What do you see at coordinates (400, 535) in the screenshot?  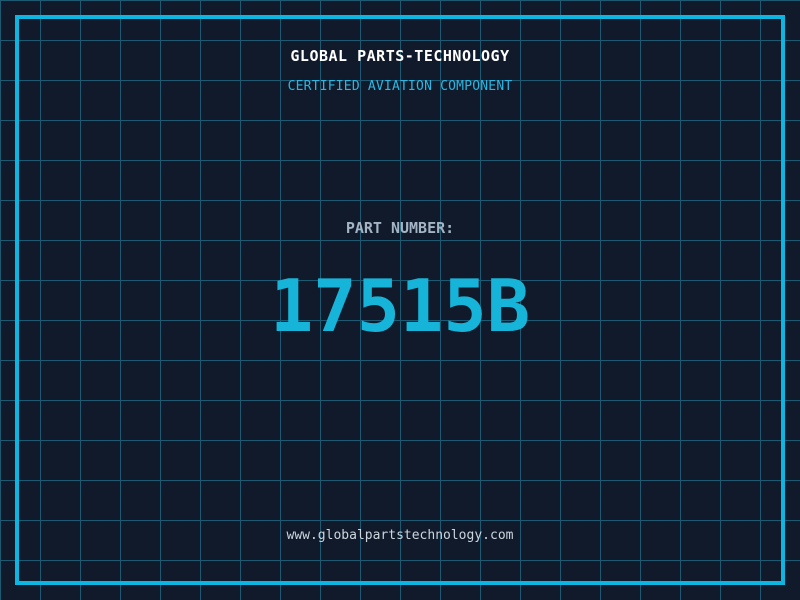 I see `website-url: www.globalpartstechnology.com` at bounding box center [400, 535].